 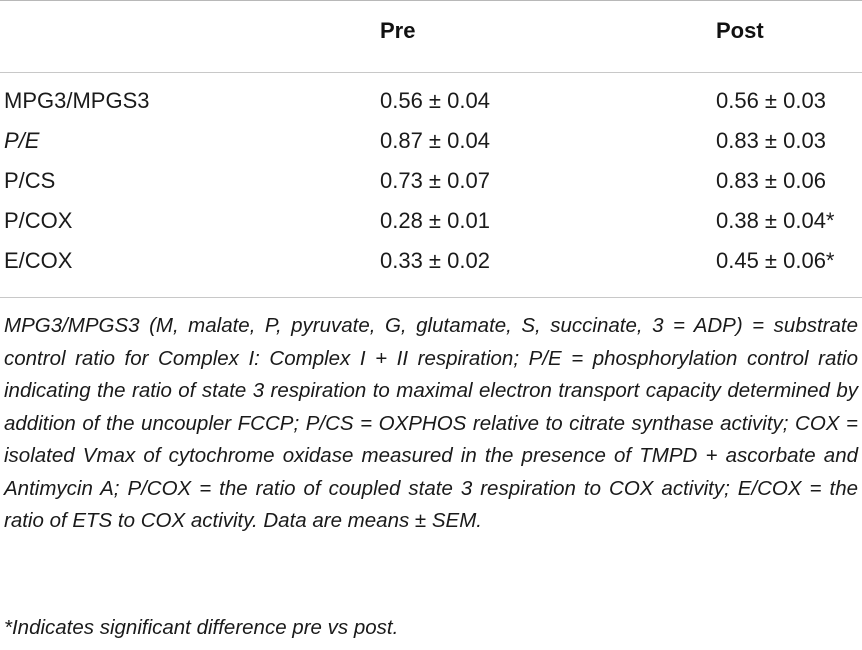 What do you see at coordinates (435, 140) in the screenshot?
I see `pre-value: 0.87 ± 0.04` at bounding box center [435, 140].